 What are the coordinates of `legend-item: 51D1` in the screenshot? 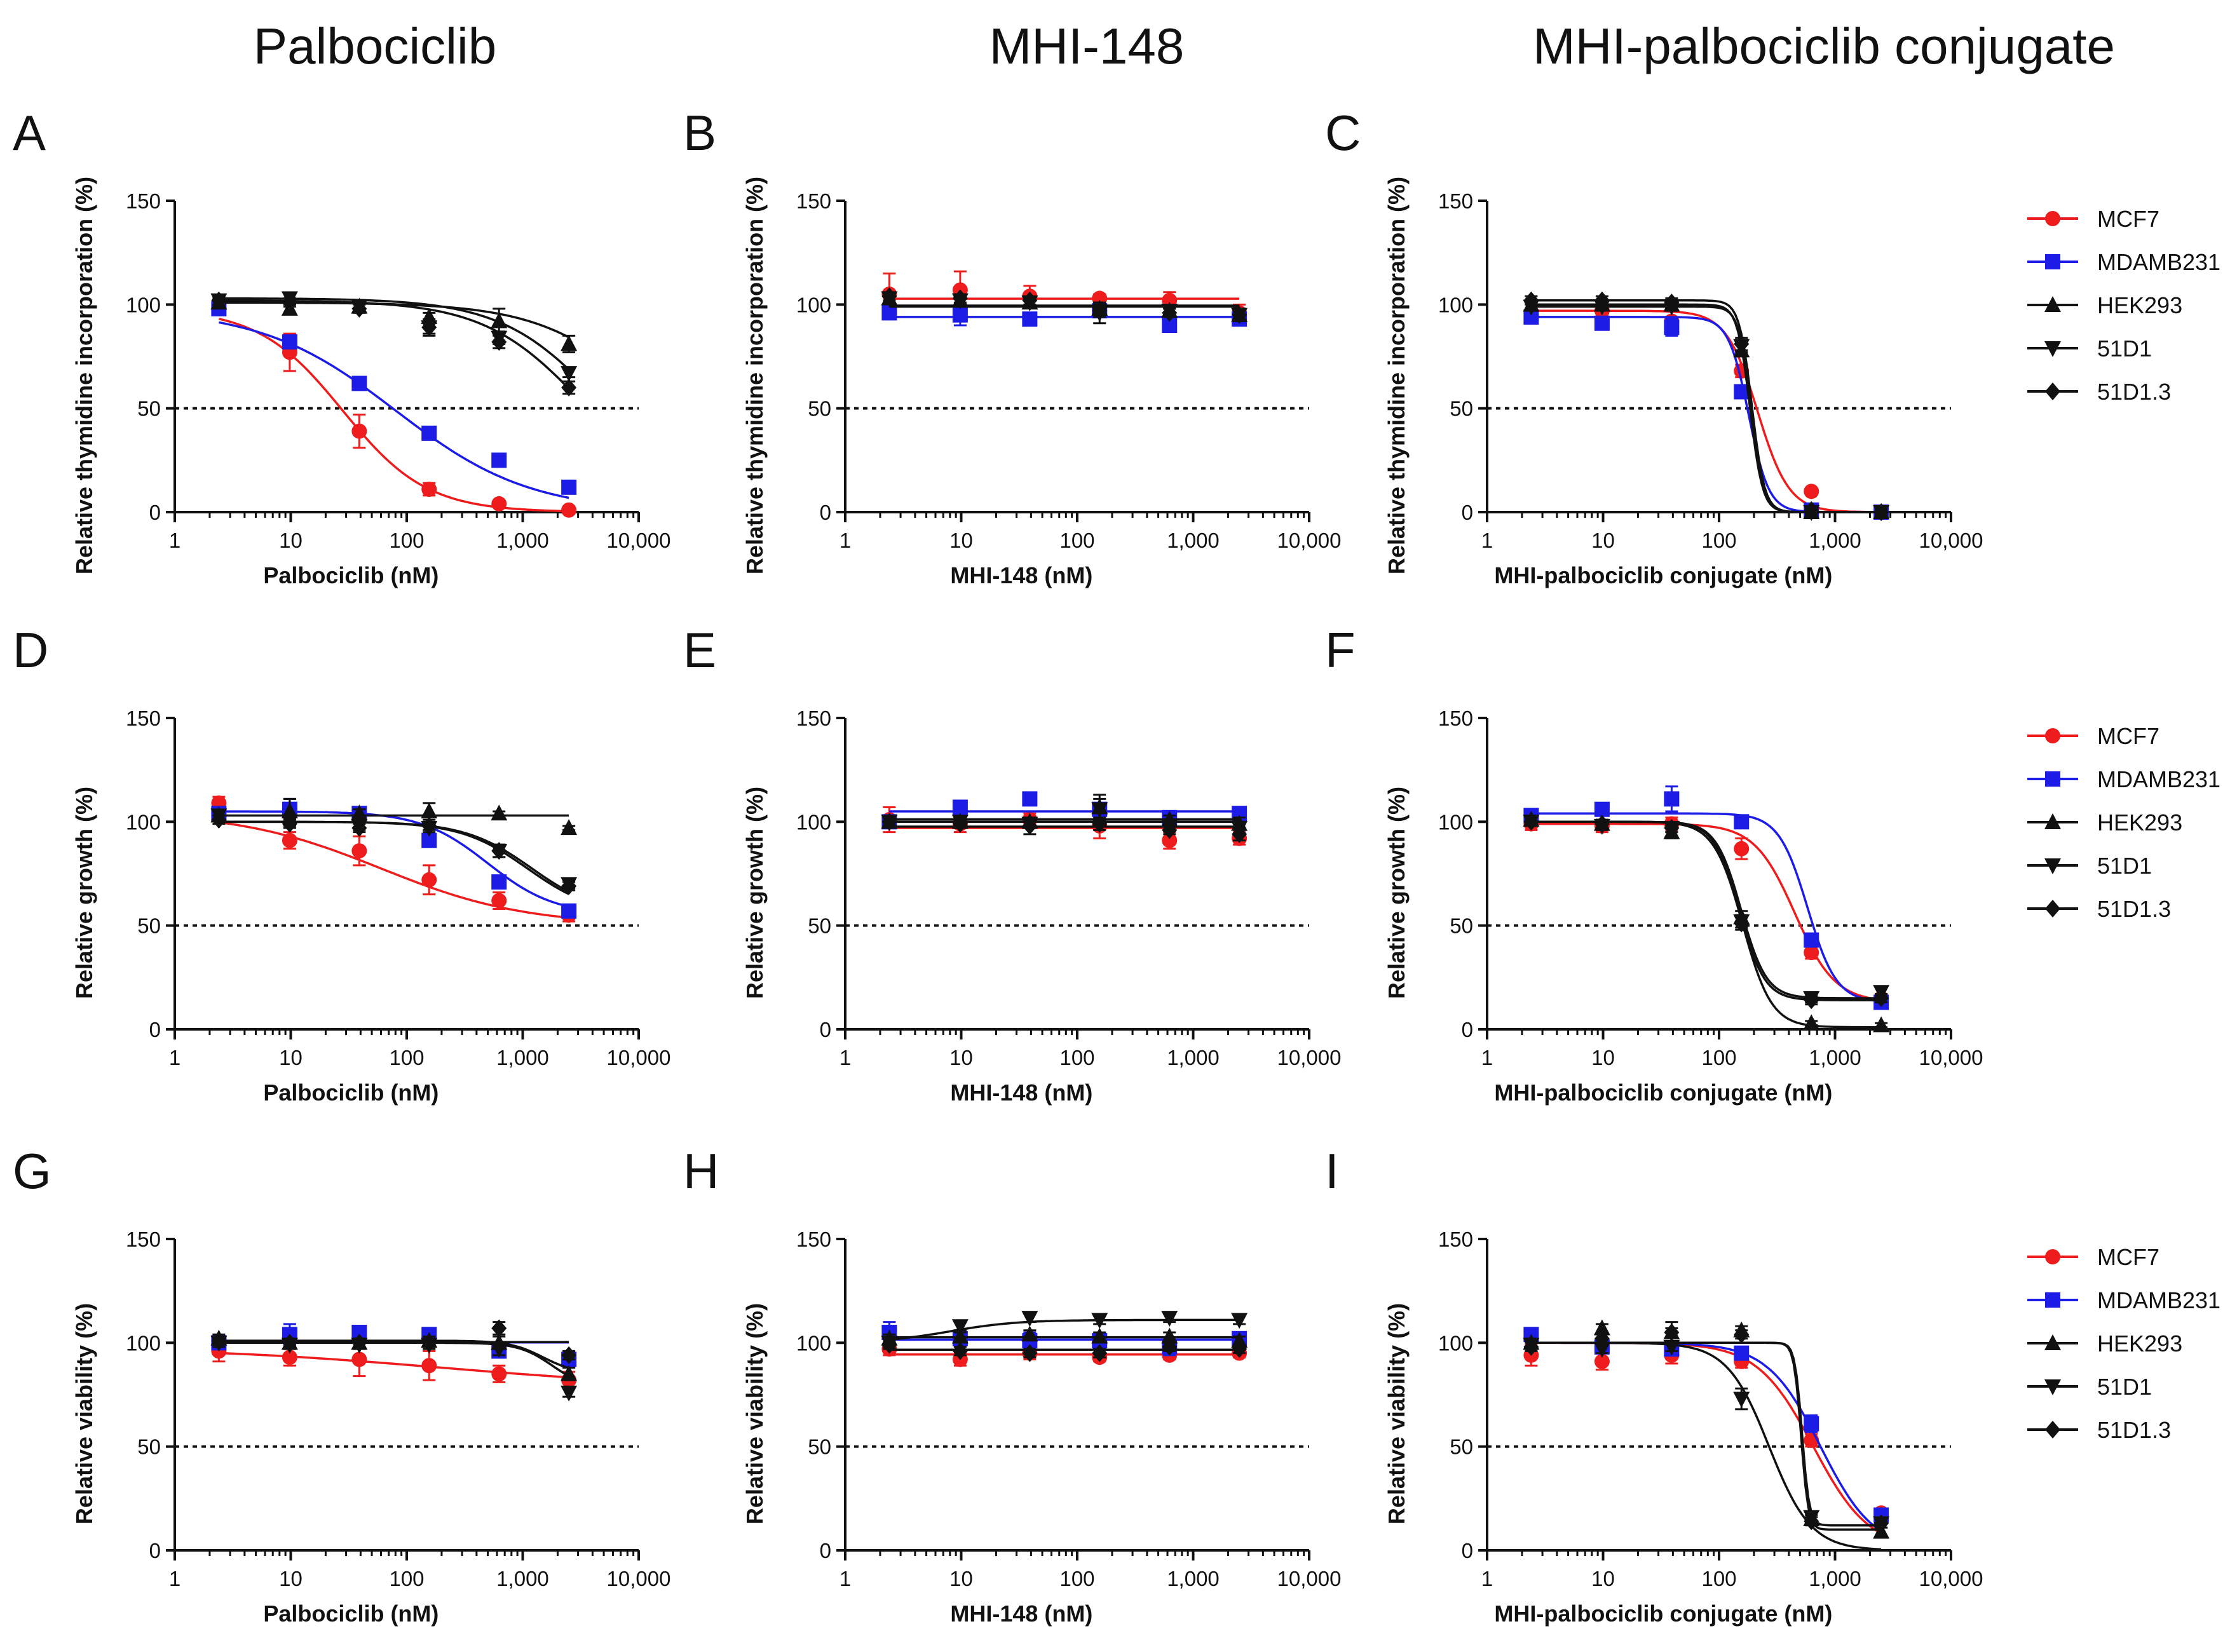 It's located at (2089, 1387).